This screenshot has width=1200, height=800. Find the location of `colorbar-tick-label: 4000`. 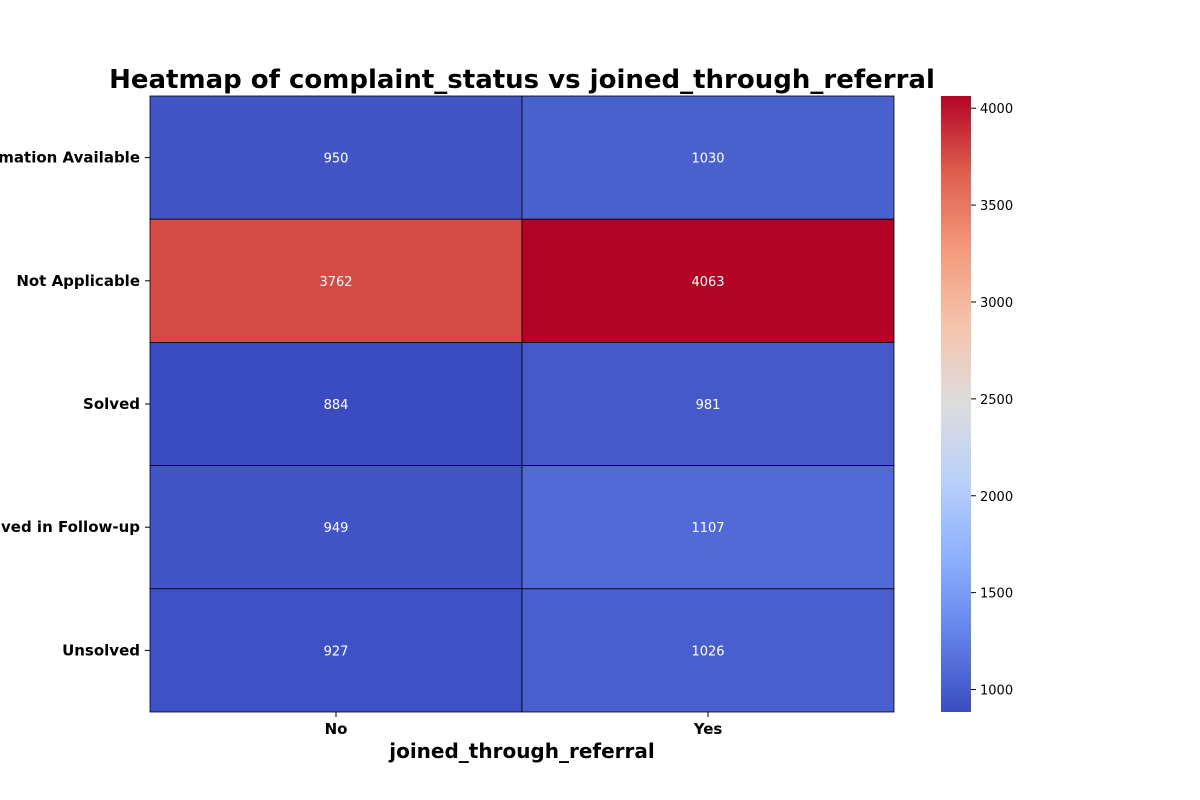

colorbar-tick-label: 4000 is located at coordinates (996, 109).